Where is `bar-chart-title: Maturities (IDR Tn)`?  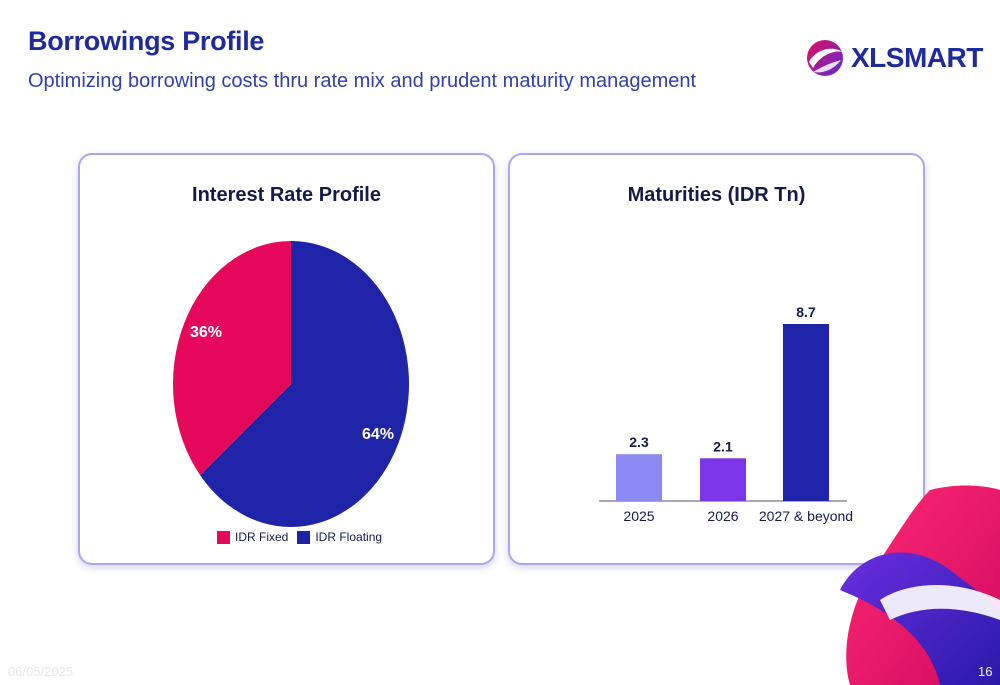
bar-chart-title: Maturities (IDR Tn) is located at coordinates (716, 195).